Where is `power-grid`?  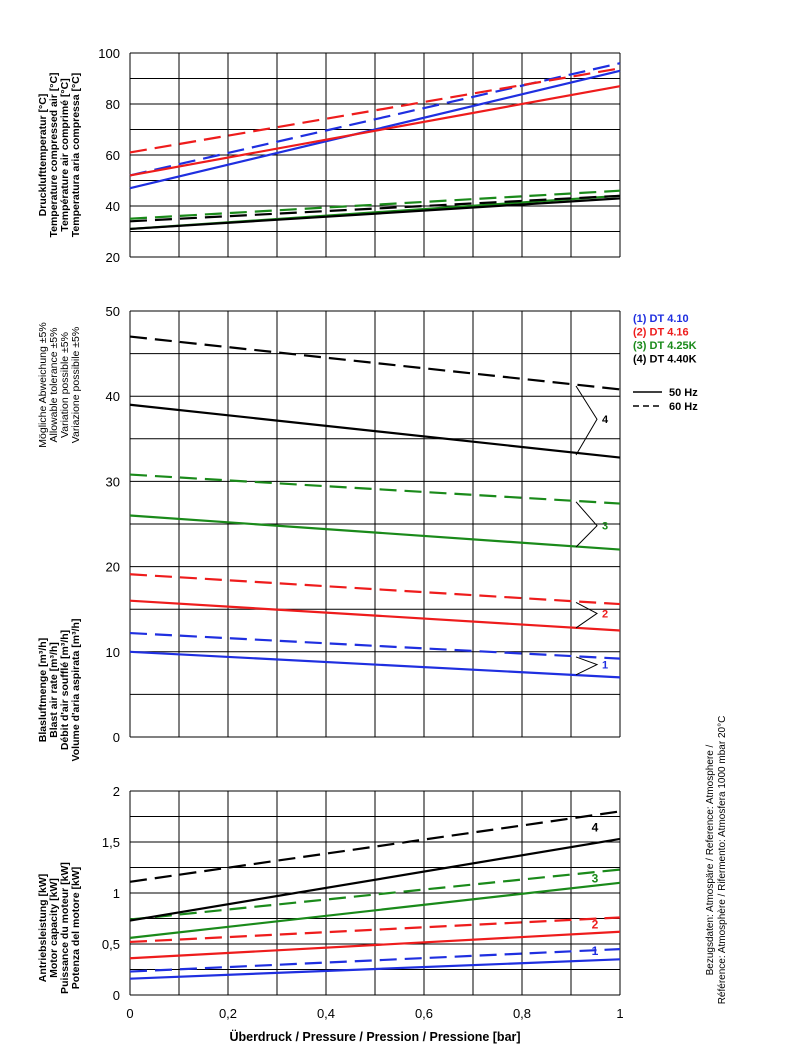
power-grid is located at coordinates (375, 893).